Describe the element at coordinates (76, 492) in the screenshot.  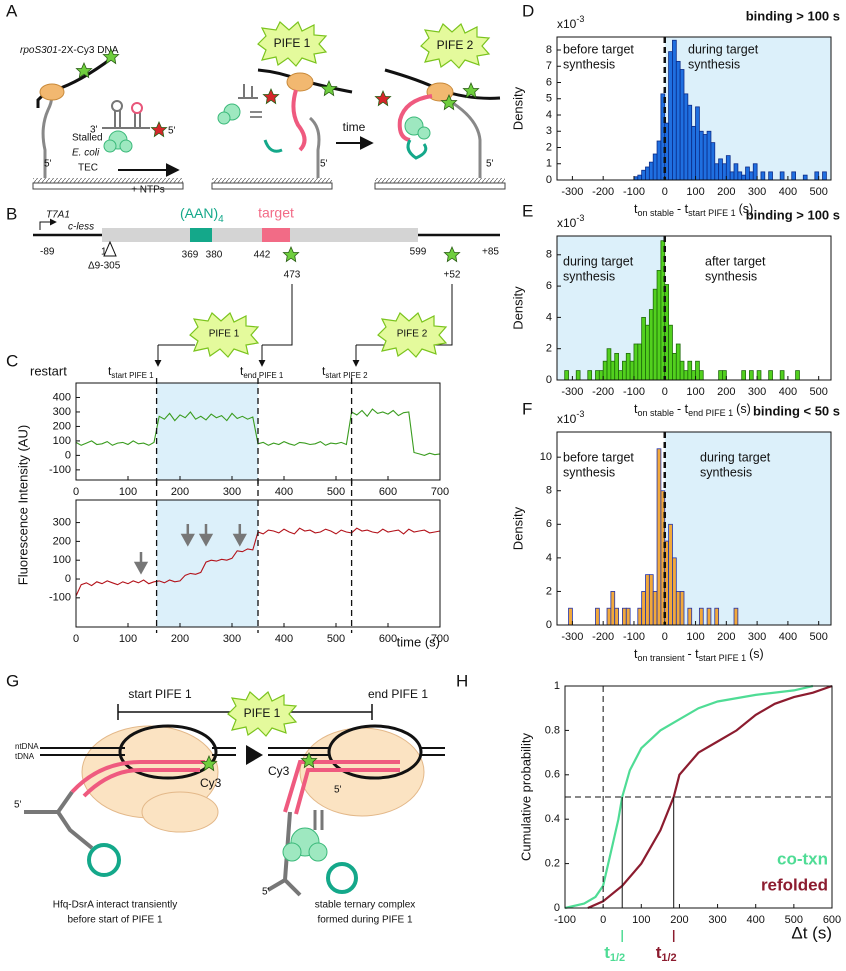
I see `x-tick-label: 0` at that location.